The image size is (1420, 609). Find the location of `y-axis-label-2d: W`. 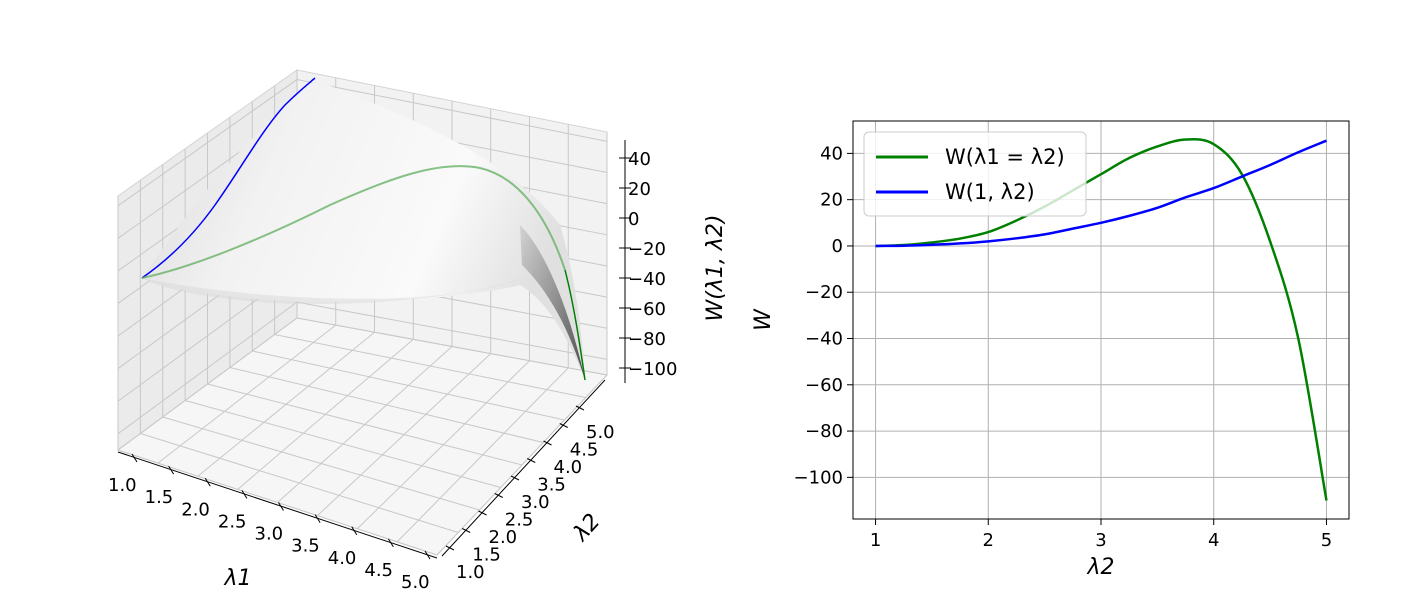

y-axis-label-2d: W is located at coordinates (763, 319).